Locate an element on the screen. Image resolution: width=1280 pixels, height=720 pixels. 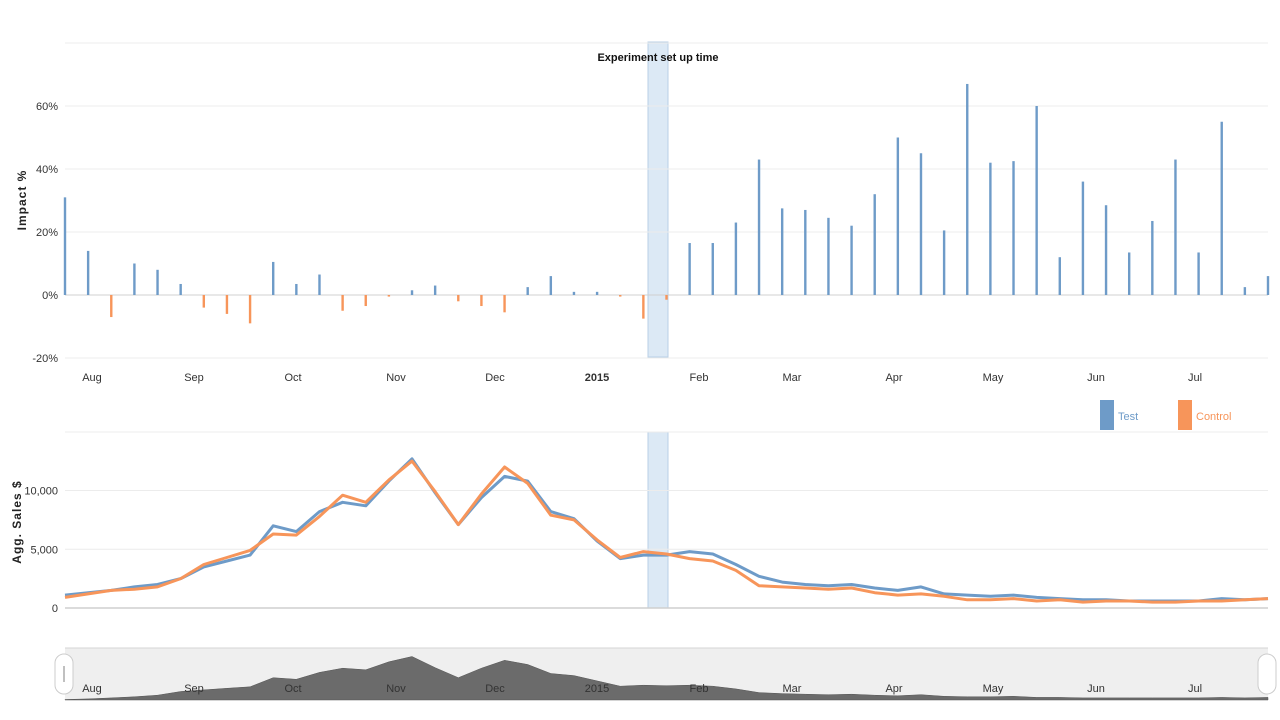
experiment-highlight-band is located at coordinates (658, 199).